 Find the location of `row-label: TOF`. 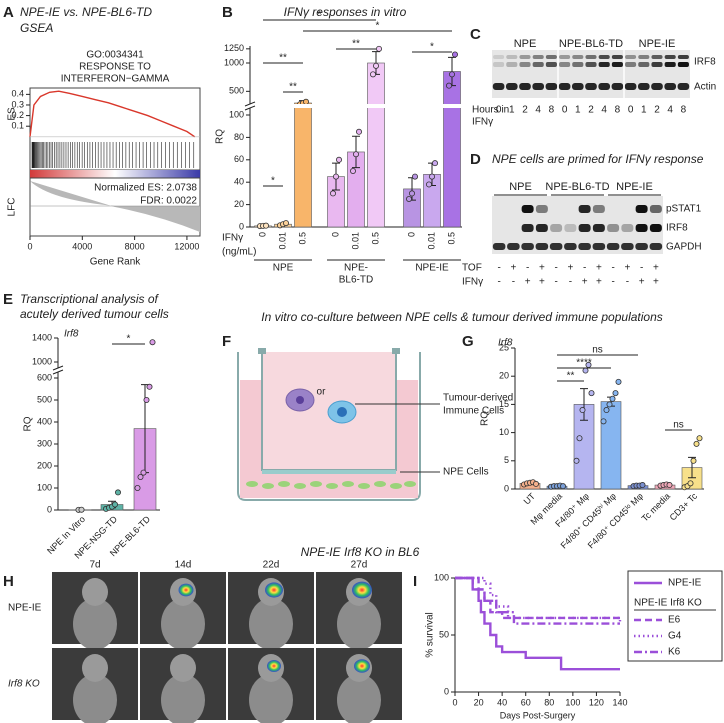

row-label: TOF is located at coordinates (472, 268).